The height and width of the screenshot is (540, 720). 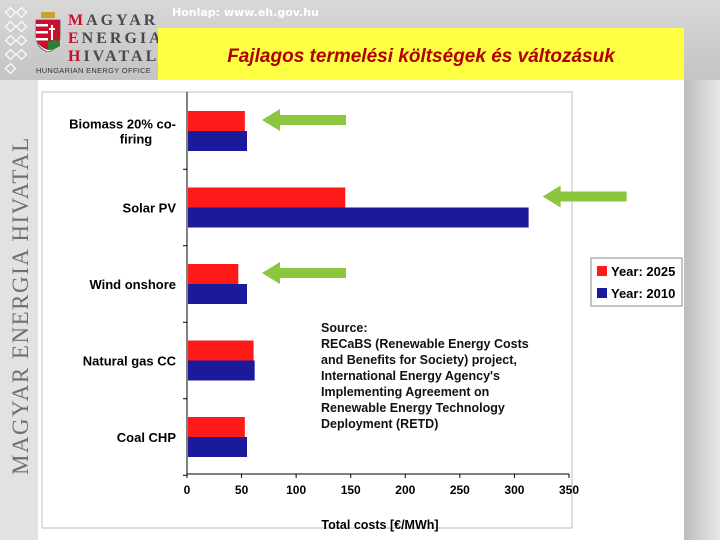 What do you see at coordinates (114, 56) in the screenshot?
I see `logo-line-hivatal: HIVATAL` at bounding box center [114, 56].